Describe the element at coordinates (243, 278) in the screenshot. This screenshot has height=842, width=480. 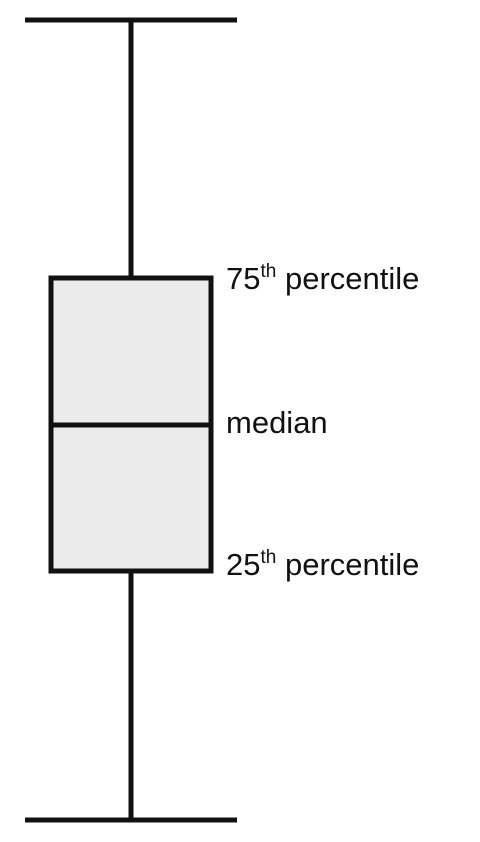
I see `upper-quartile-number: 75` at that location.